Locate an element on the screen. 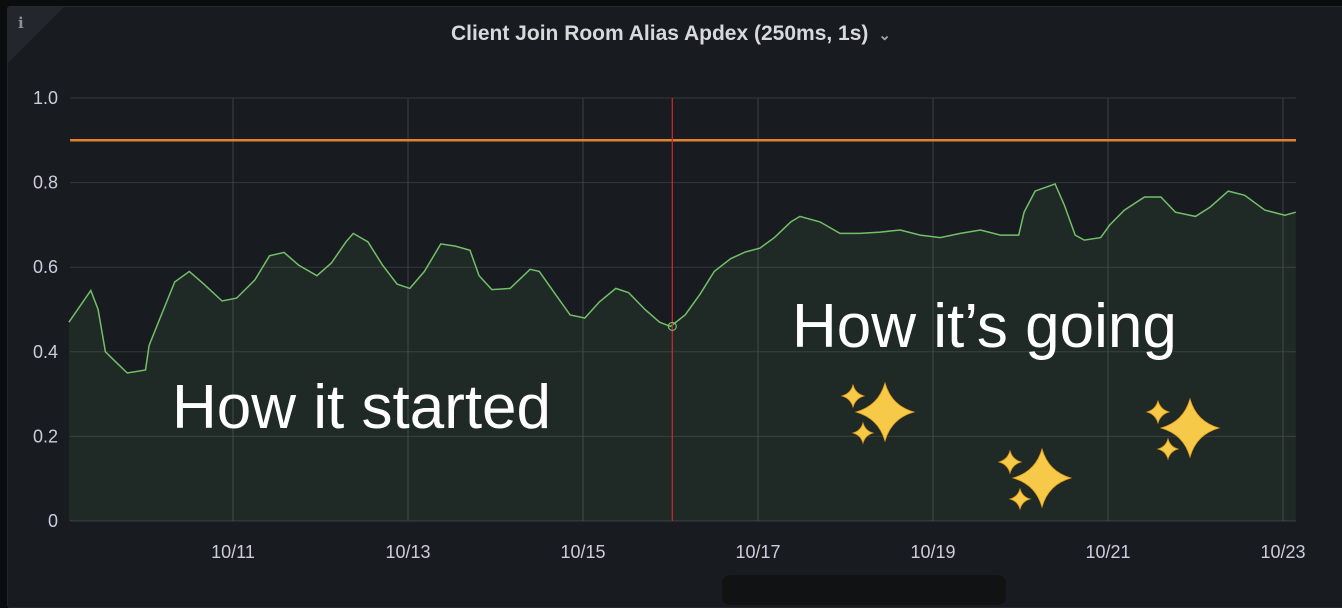 Image resolution: width=1342 pixels, height=608 pixels. y-tick-label: 0.6 is located at coordinates (45, 267).